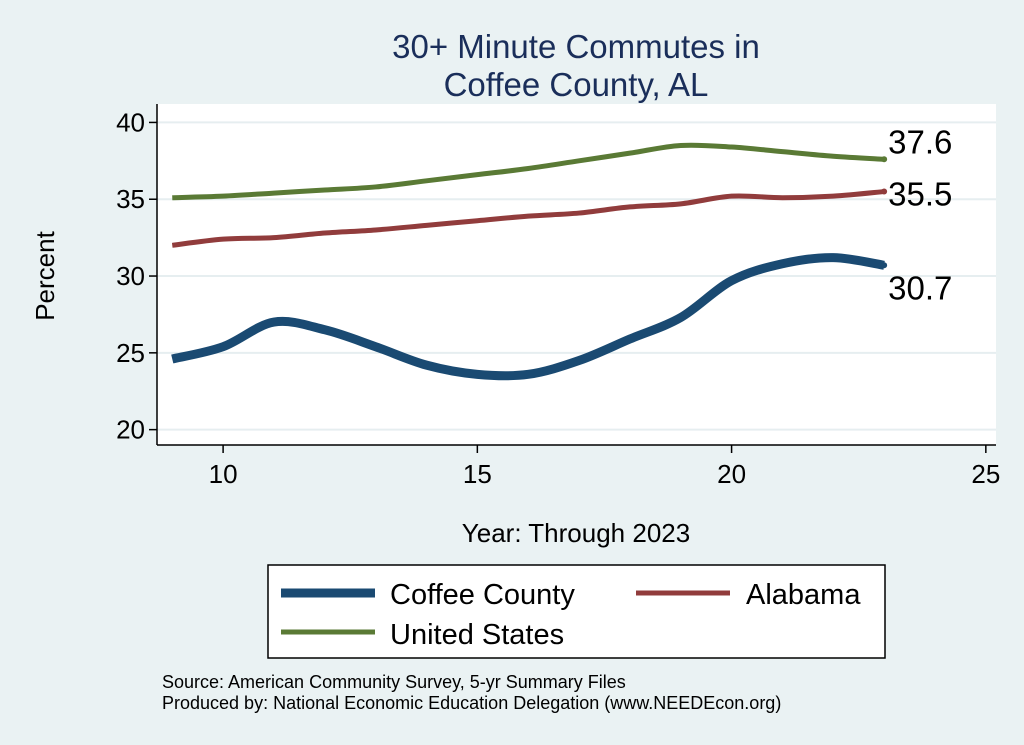  I want to click on y-tick-label: 30, so click(130, 276).